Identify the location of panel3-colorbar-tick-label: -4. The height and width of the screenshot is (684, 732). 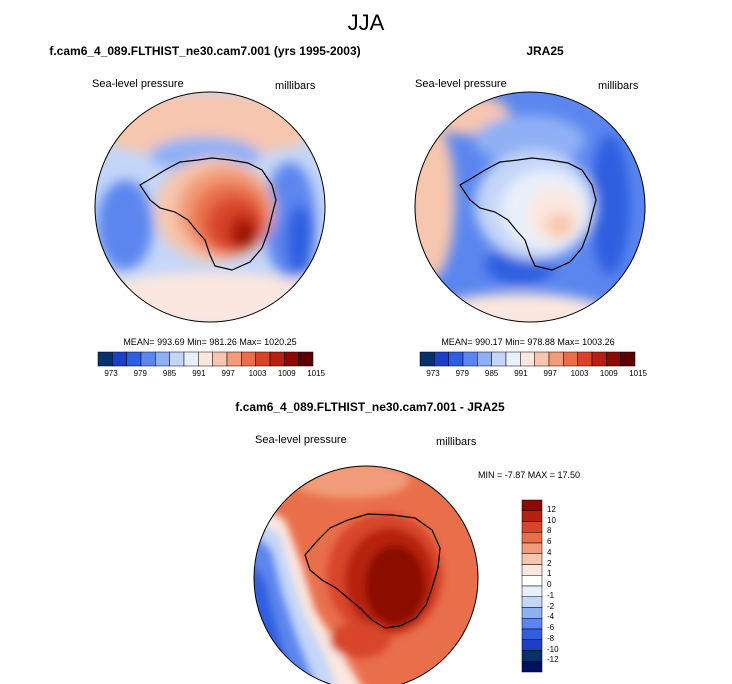
(551, 617).